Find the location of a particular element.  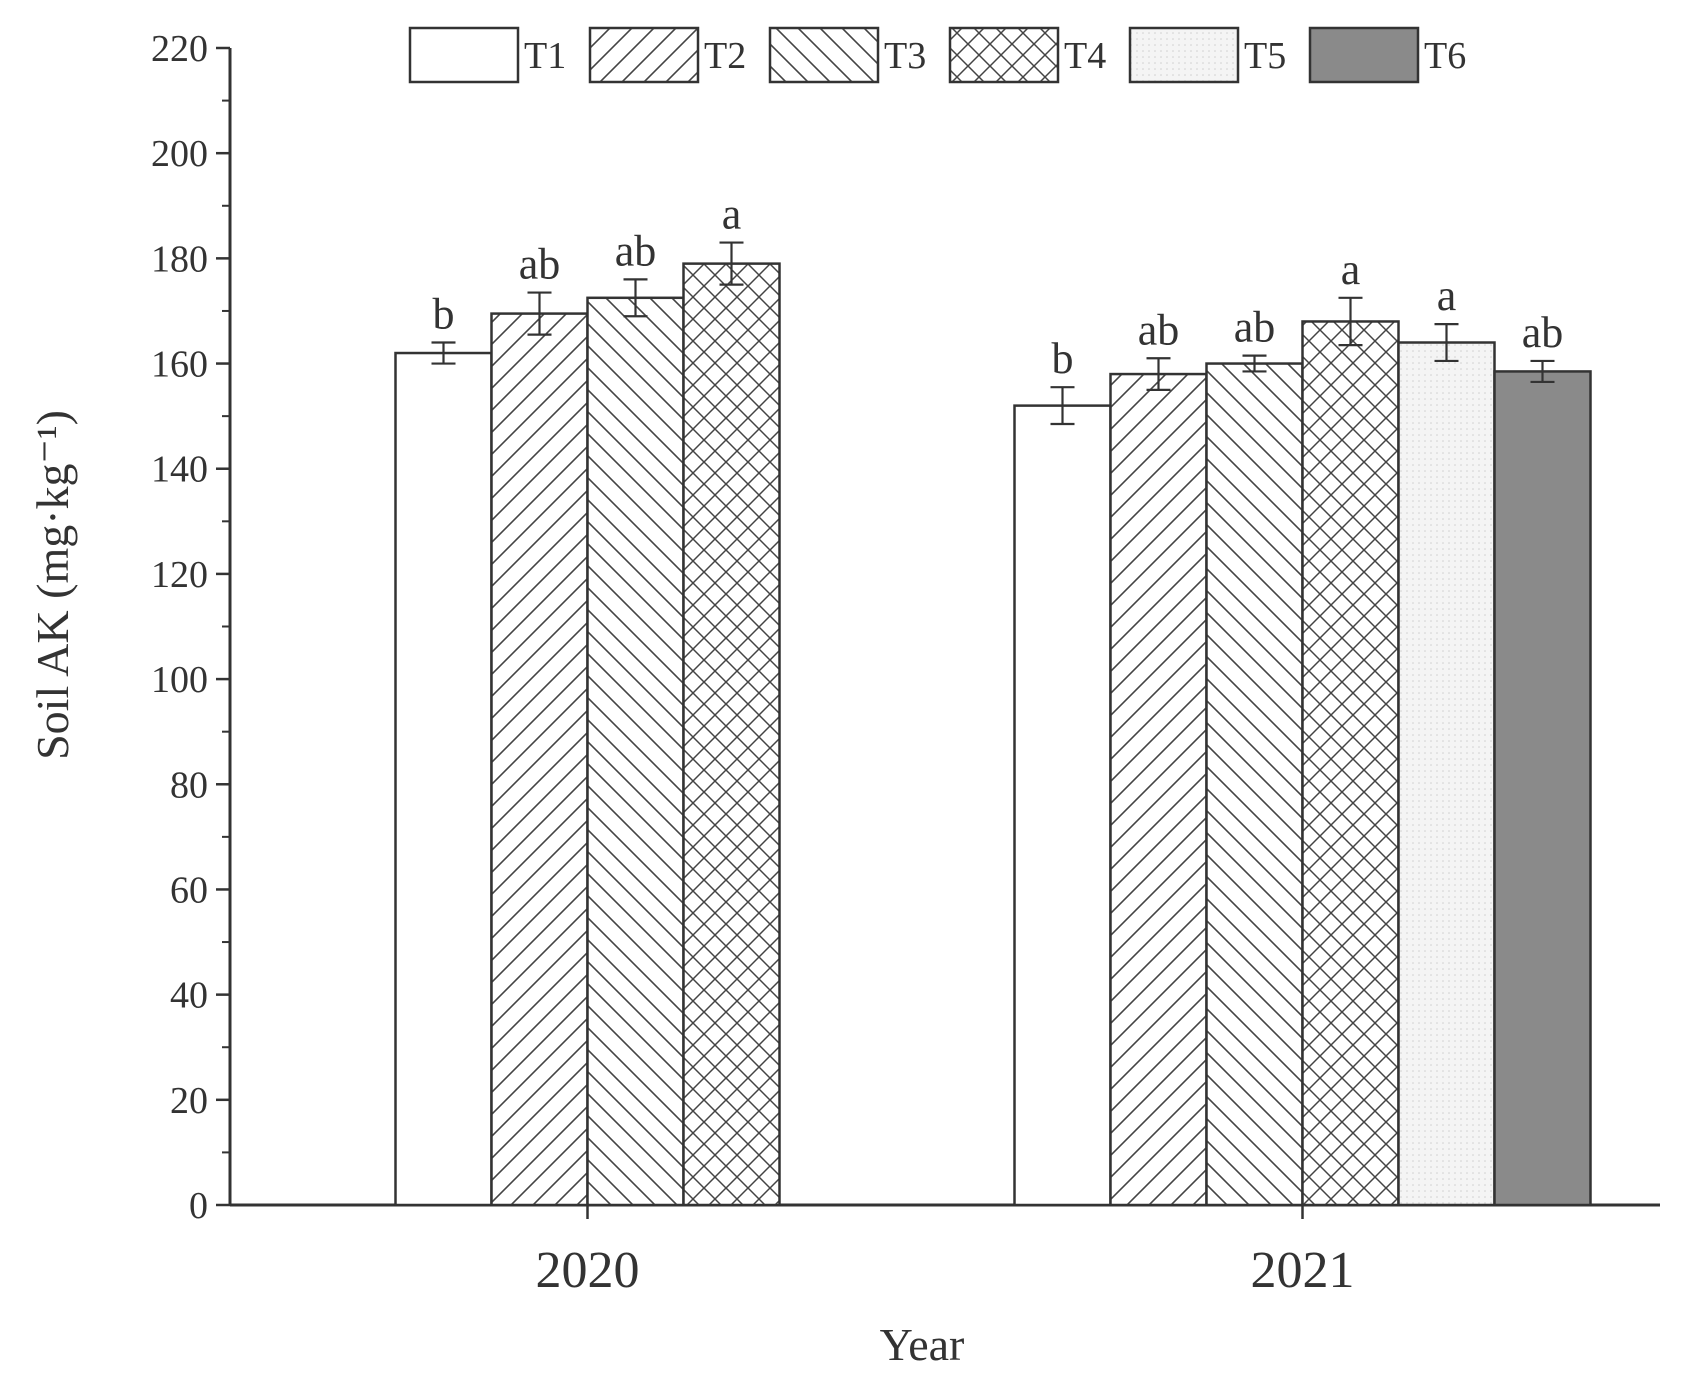

y-axis: 0 20 40 60 80 100 120 140 160 180 200 220 is located at coordinates (191, 627).